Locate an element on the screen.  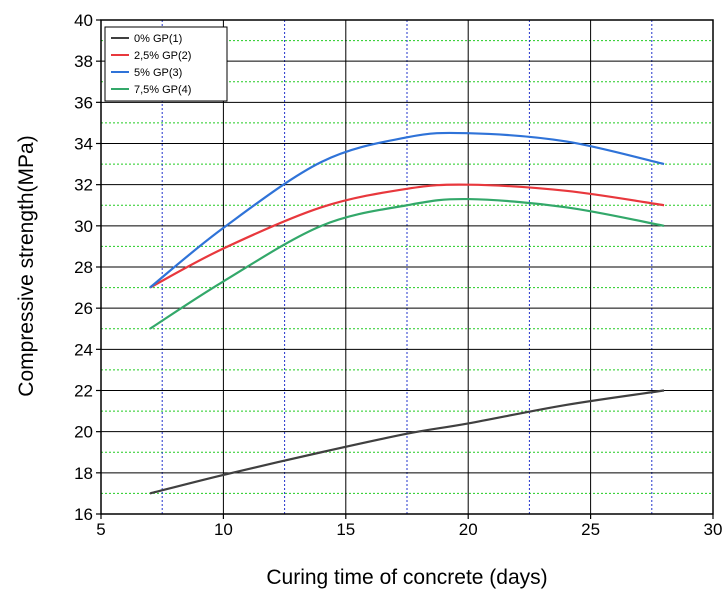
legend: 0% GP(1) 2,5% GP(2) 5% GP(3) 7,5% GP(4) is located at coordinates (166, 64).